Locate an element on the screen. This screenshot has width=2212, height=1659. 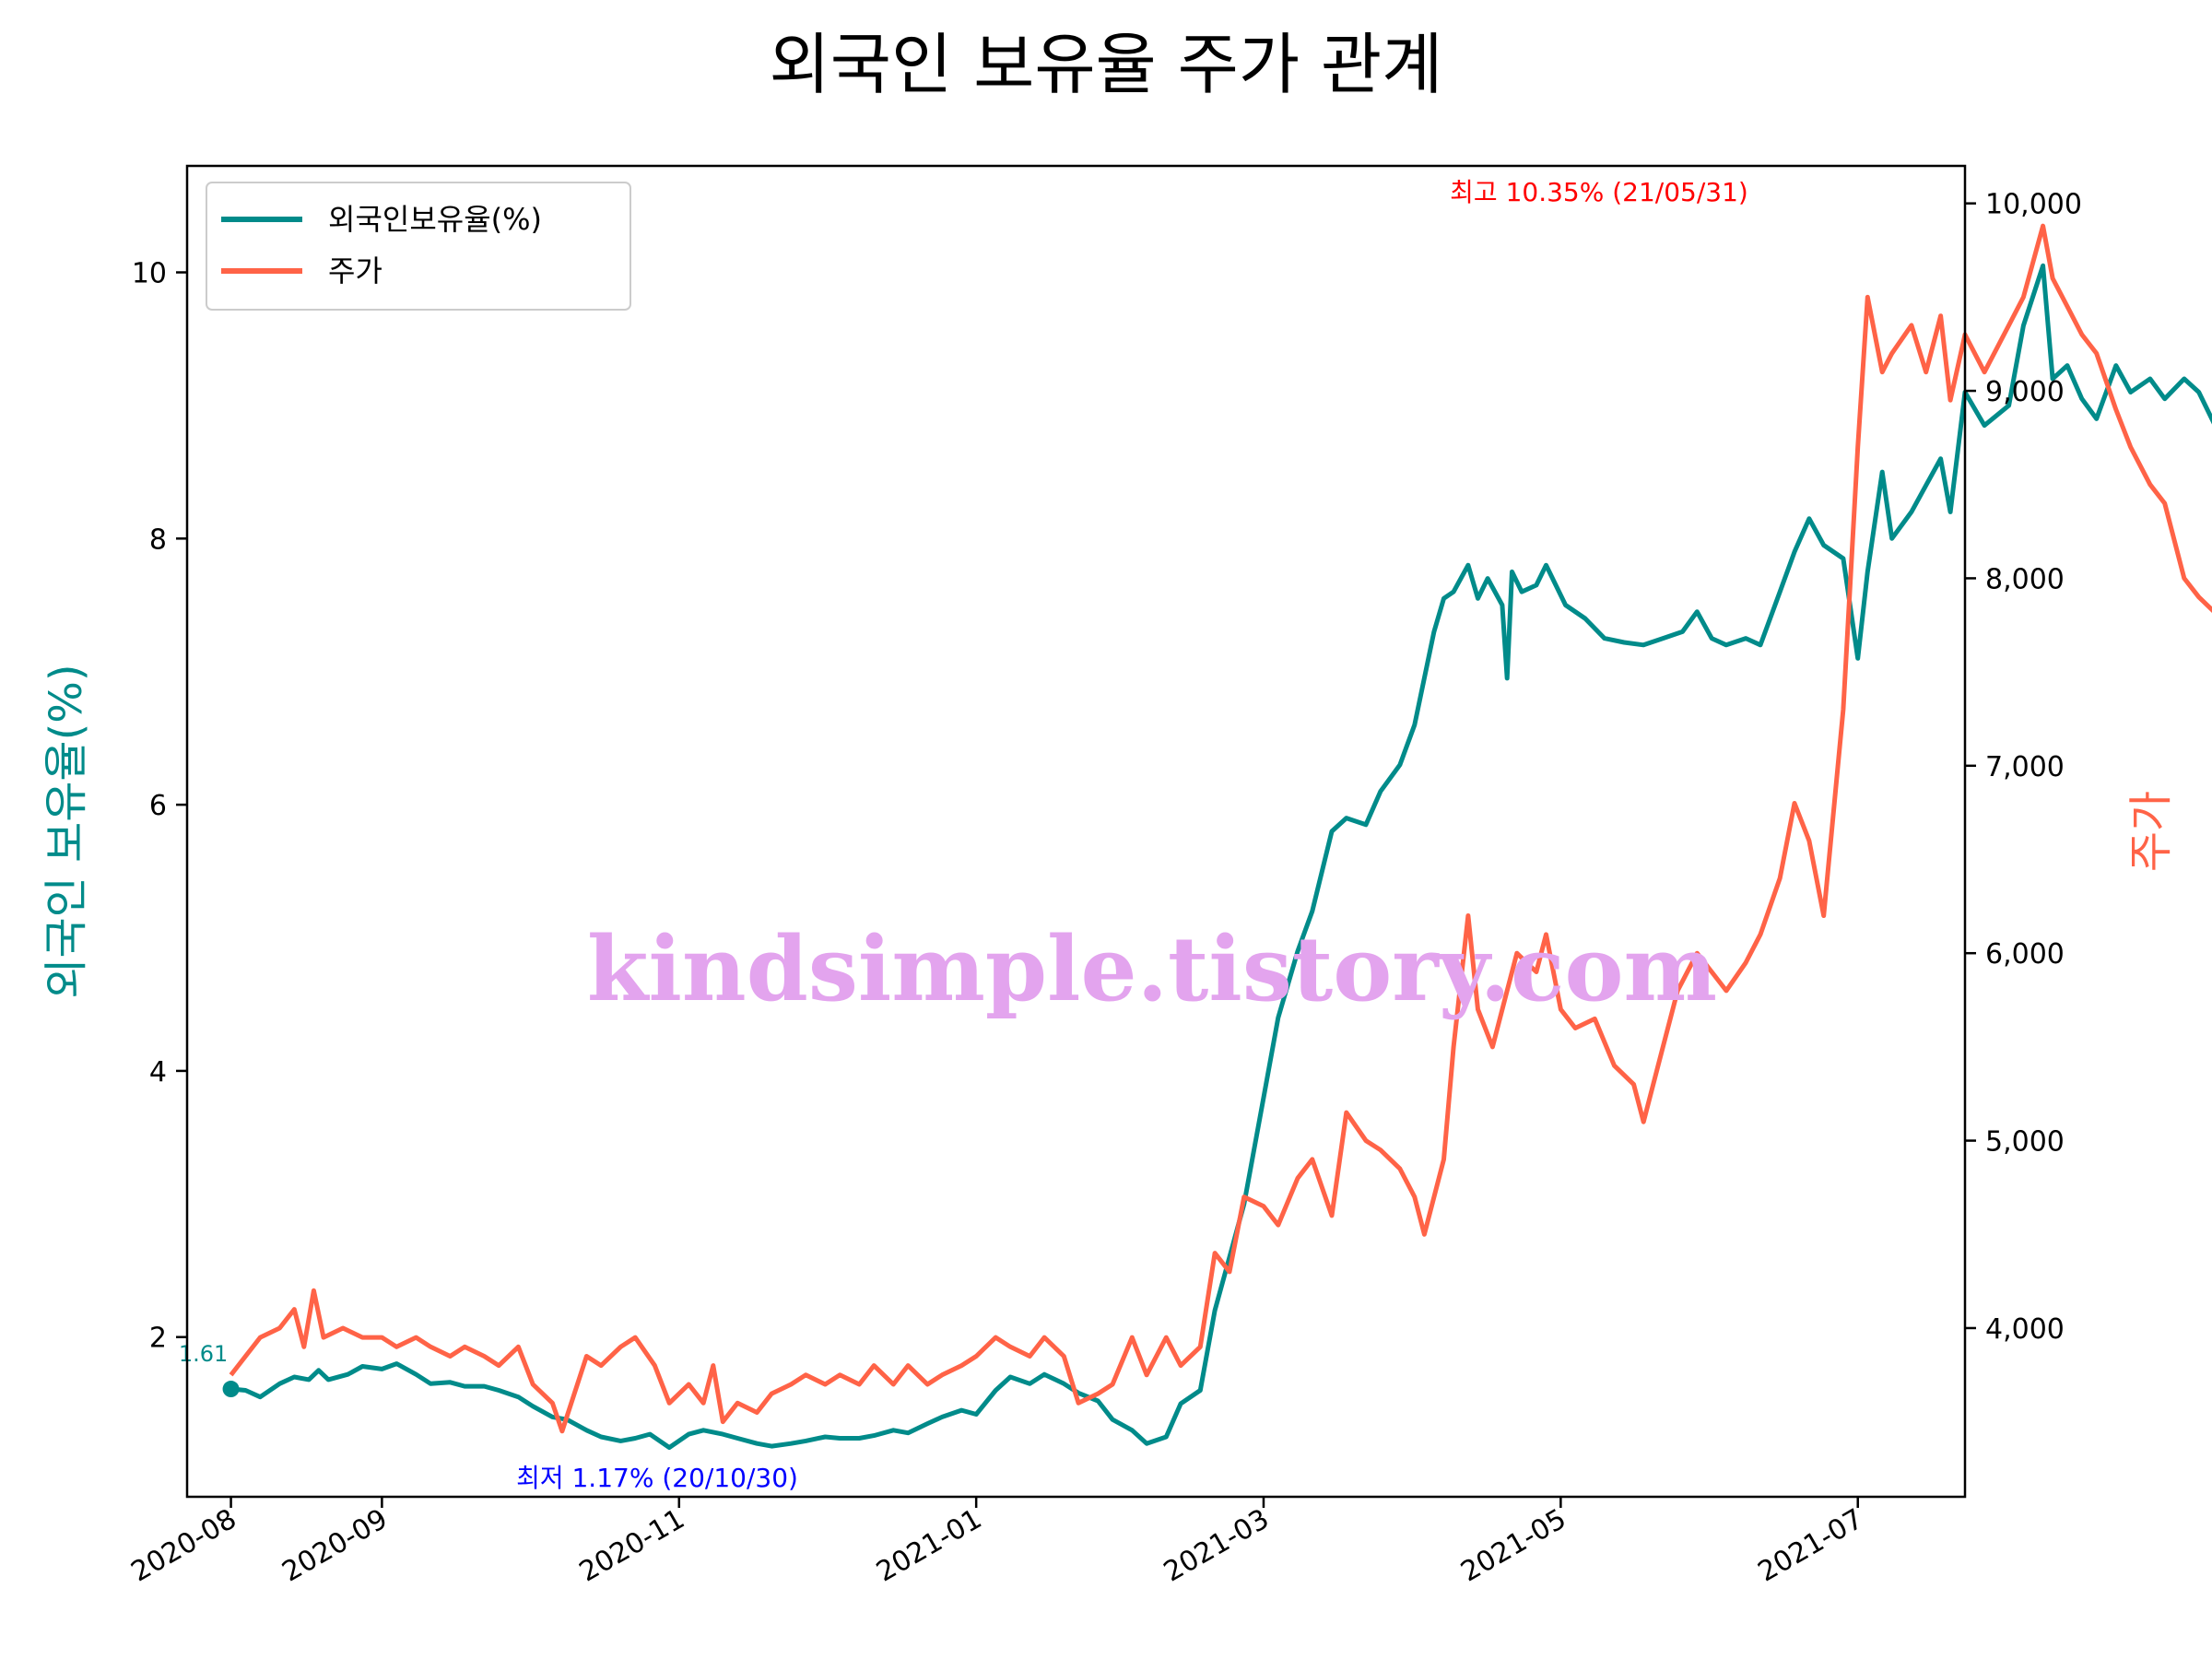
y-right-tick-label: 8,000 is located at coordinates (2025, 579).